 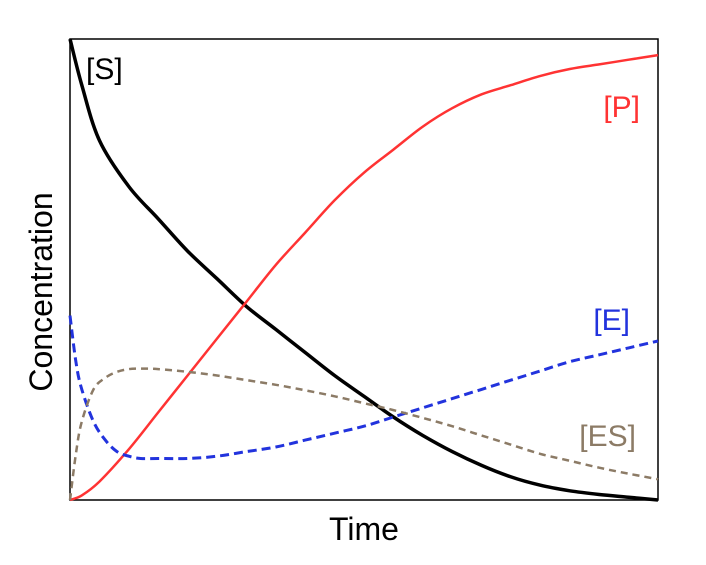 I want to click on series-label-s: [S], so click(x=104, y=69).